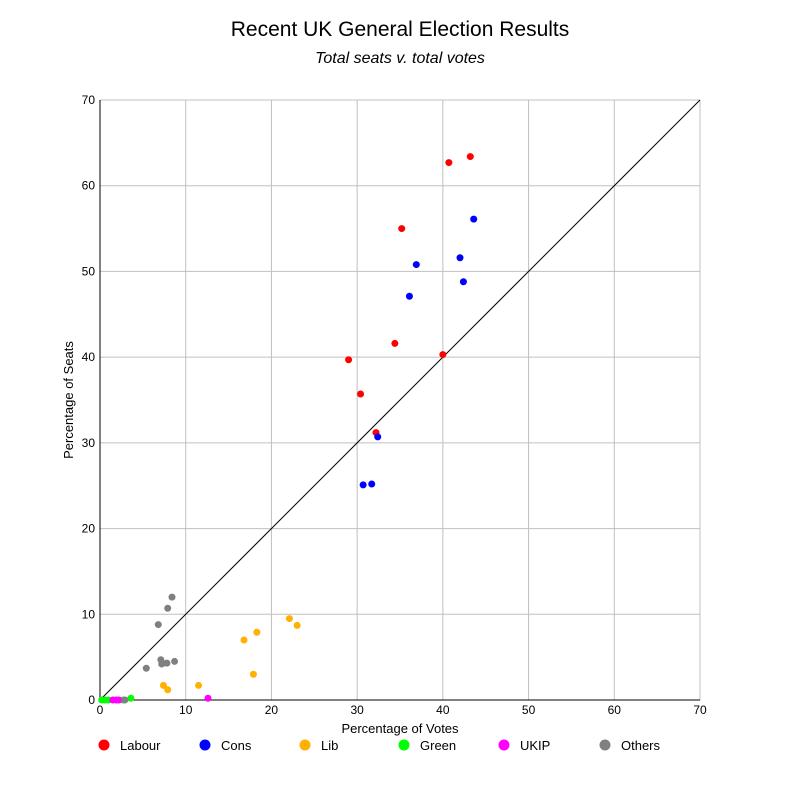 This screenshot has height=800, width=800. What do you see at coordinates (89, 100) in the screenshot?
I see `y-tick-label: 70` at bounding box center [89, 100].